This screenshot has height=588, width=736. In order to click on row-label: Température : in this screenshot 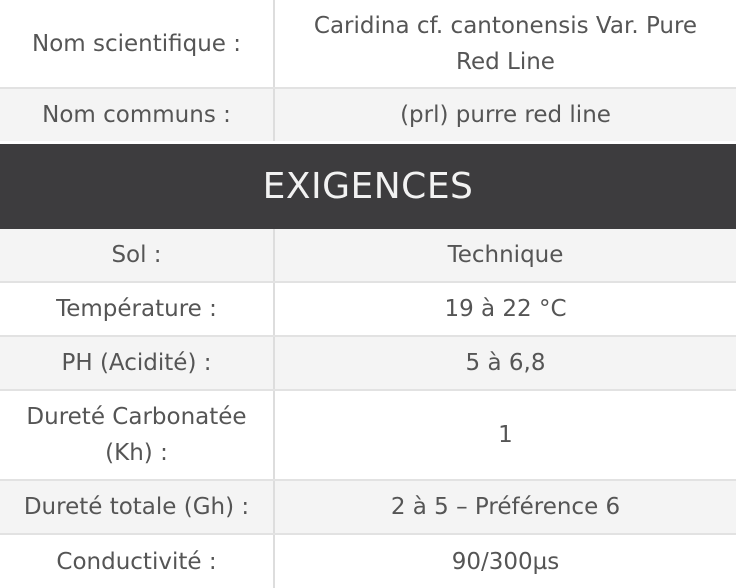, I will do `click(136, 309)`.